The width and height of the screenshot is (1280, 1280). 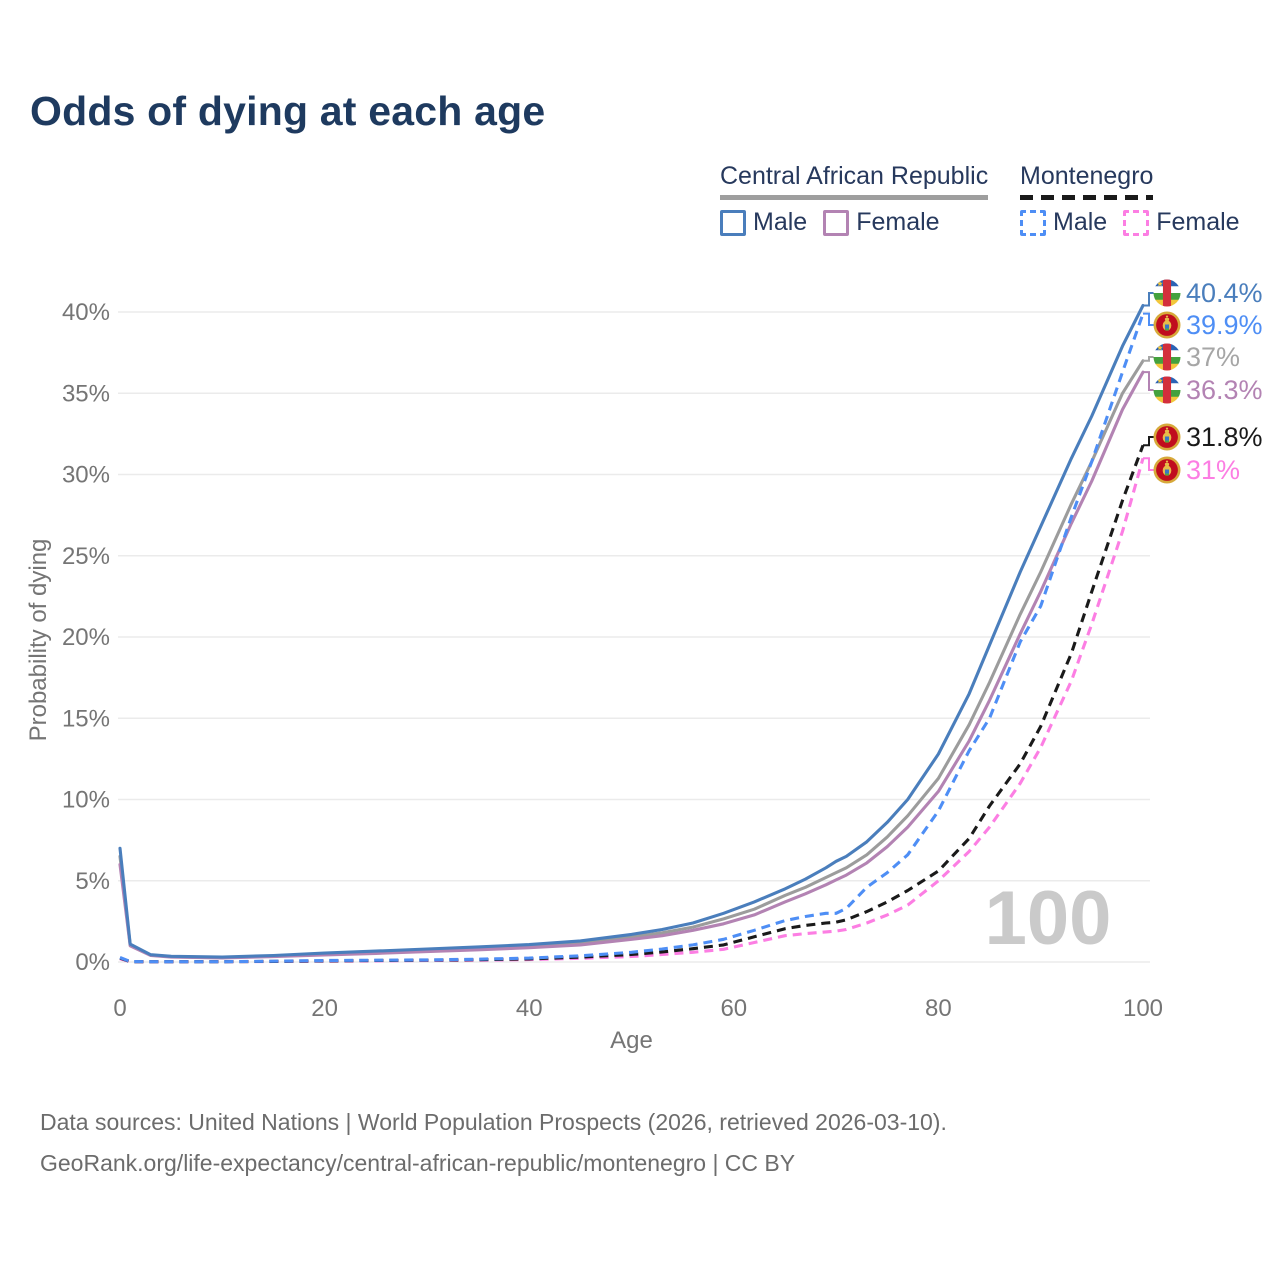 I want to click on legend-item-mne-male: Male, so click(x=1063, y=222).